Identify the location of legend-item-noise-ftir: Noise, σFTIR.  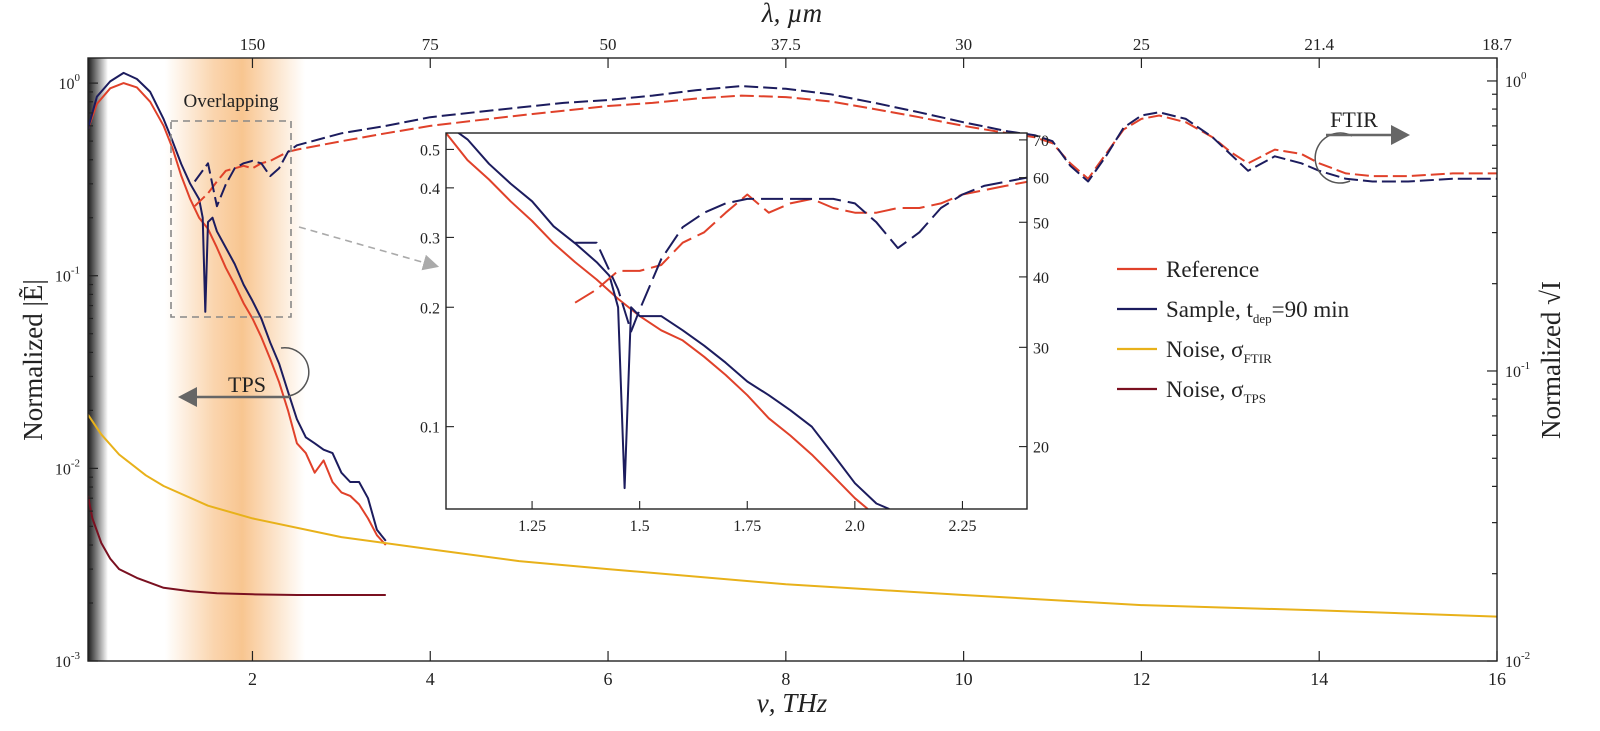
(1194, 351).